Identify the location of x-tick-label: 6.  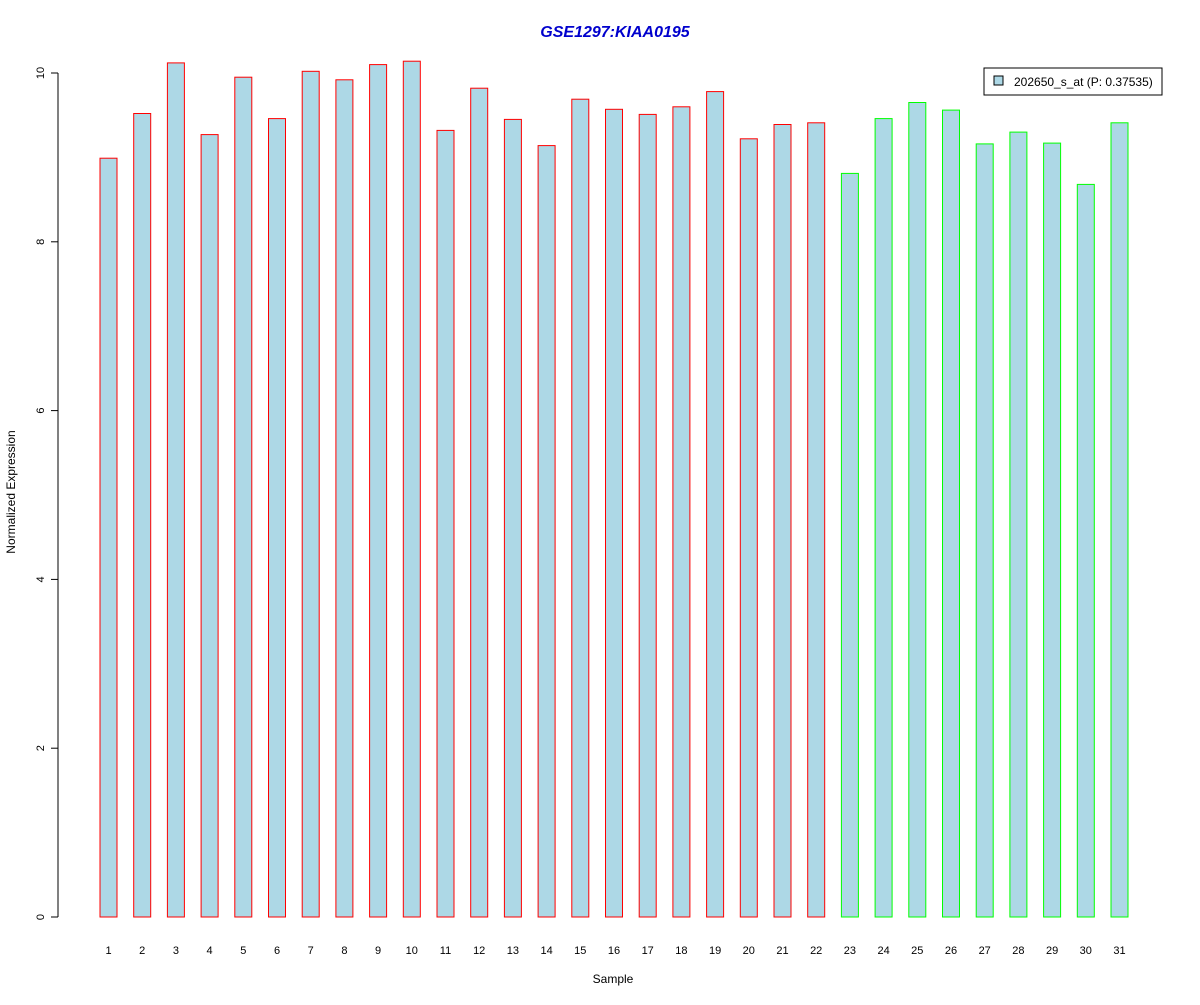
(277, 951).